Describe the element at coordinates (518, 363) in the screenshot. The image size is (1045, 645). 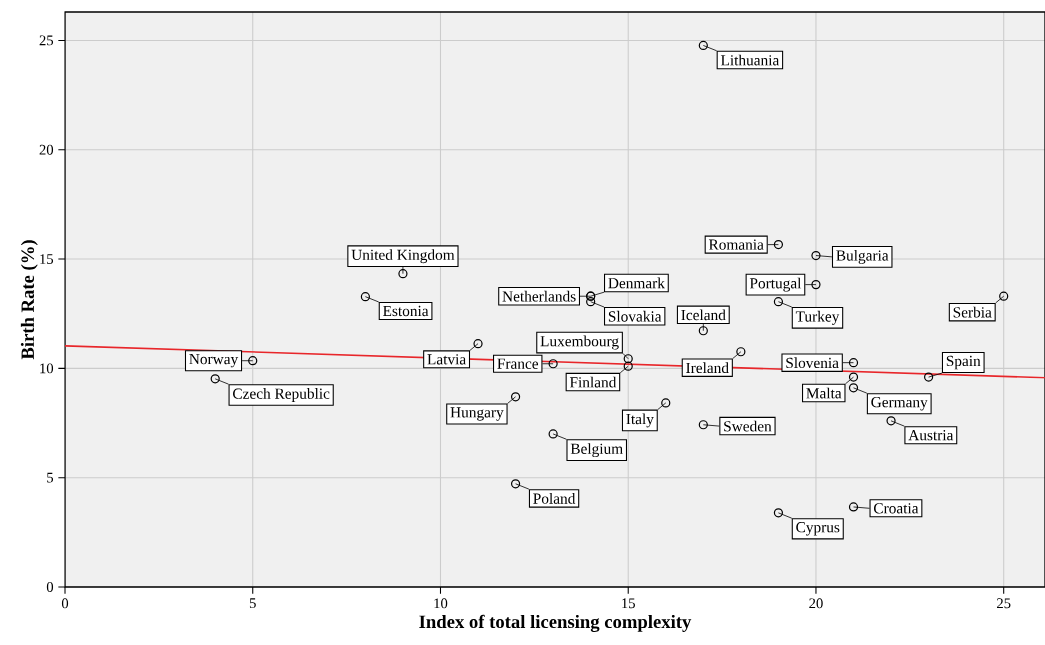
I see `annotation: France` at that location.